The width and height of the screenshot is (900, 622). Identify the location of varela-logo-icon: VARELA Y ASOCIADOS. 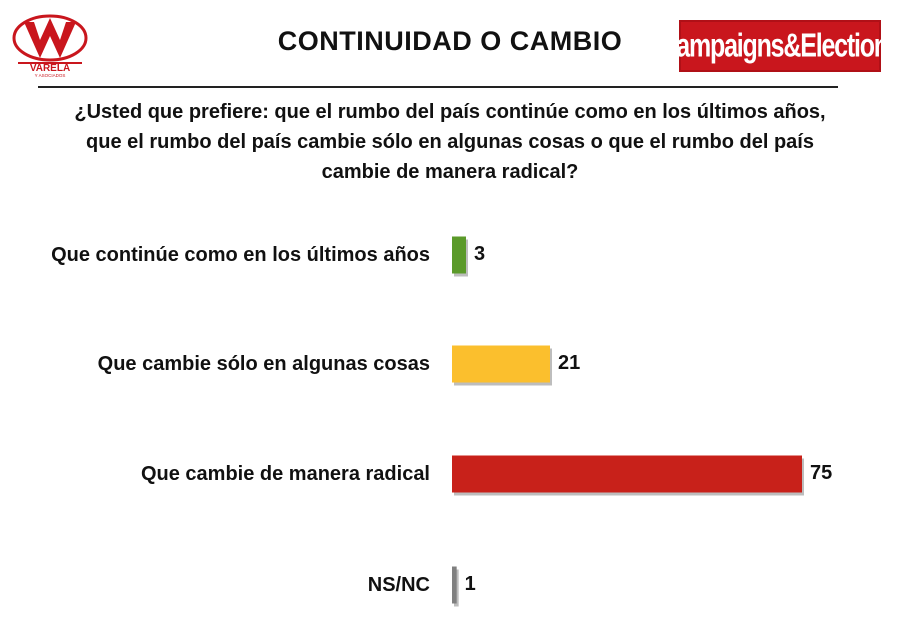
(50, 46).